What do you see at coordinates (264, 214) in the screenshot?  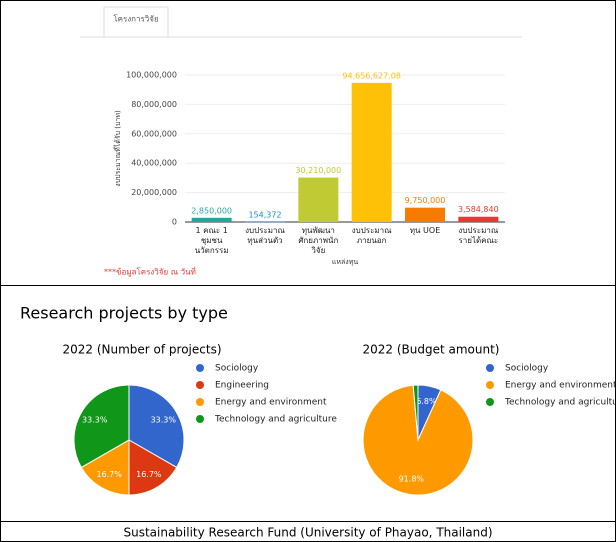 I see `value-label: 154,372` at bounding box center [264, 214].